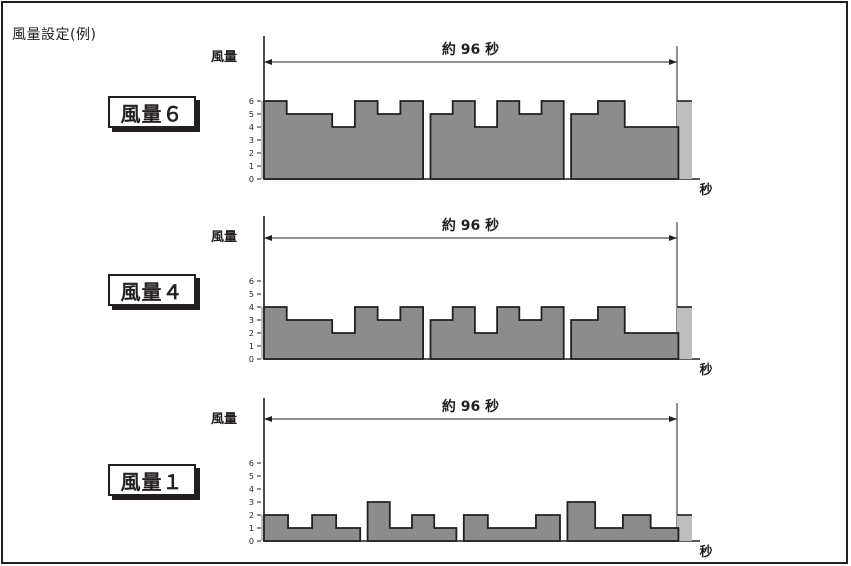 The image size is (851, 566). What do you see at coordinates (152, 480) in the screenshot?
I see `level-1-label: 風量１` at bounding box center [152, 480].